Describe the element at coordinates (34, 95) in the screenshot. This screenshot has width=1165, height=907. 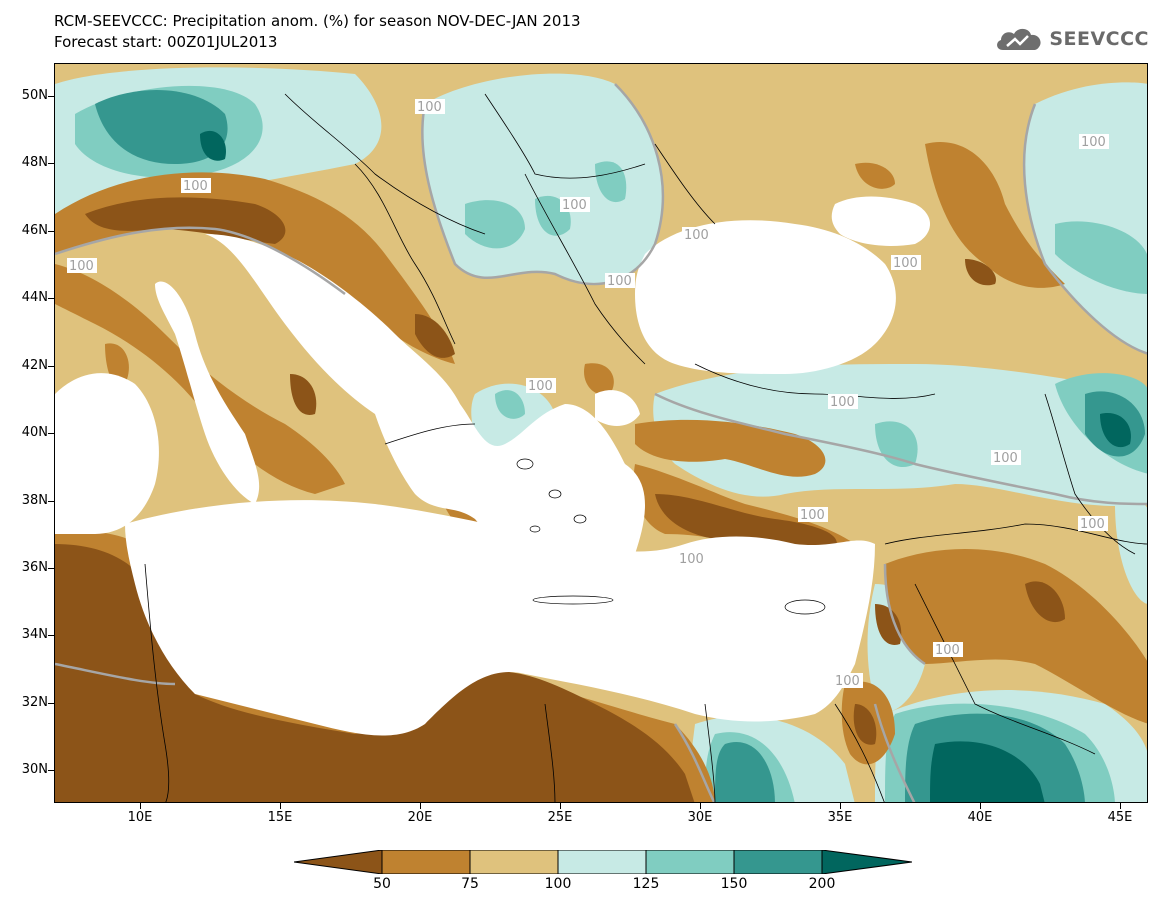
I see `latitude-label: 50N` at that location.